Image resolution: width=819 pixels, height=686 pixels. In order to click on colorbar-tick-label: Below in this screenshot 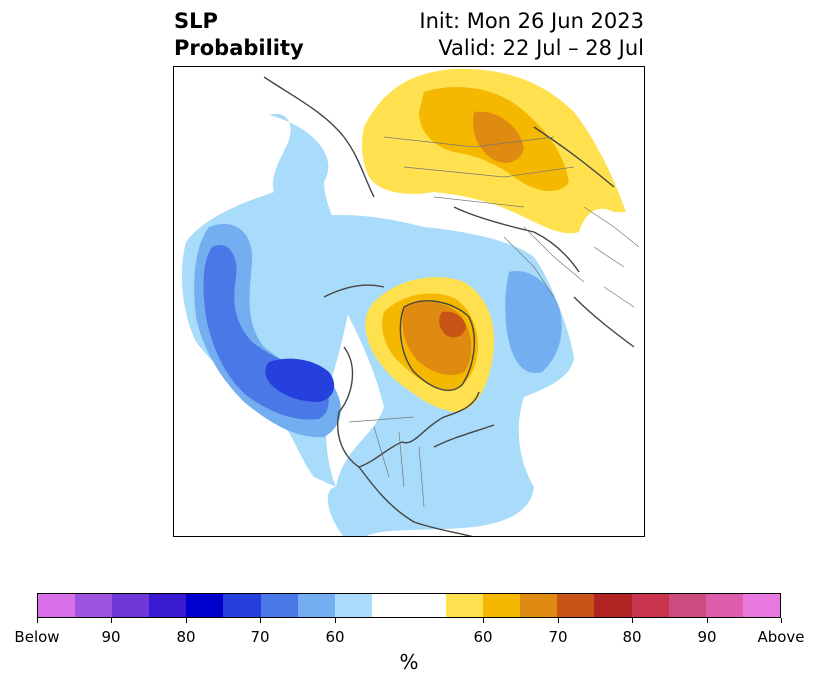, I will do `click(37, 637)`.